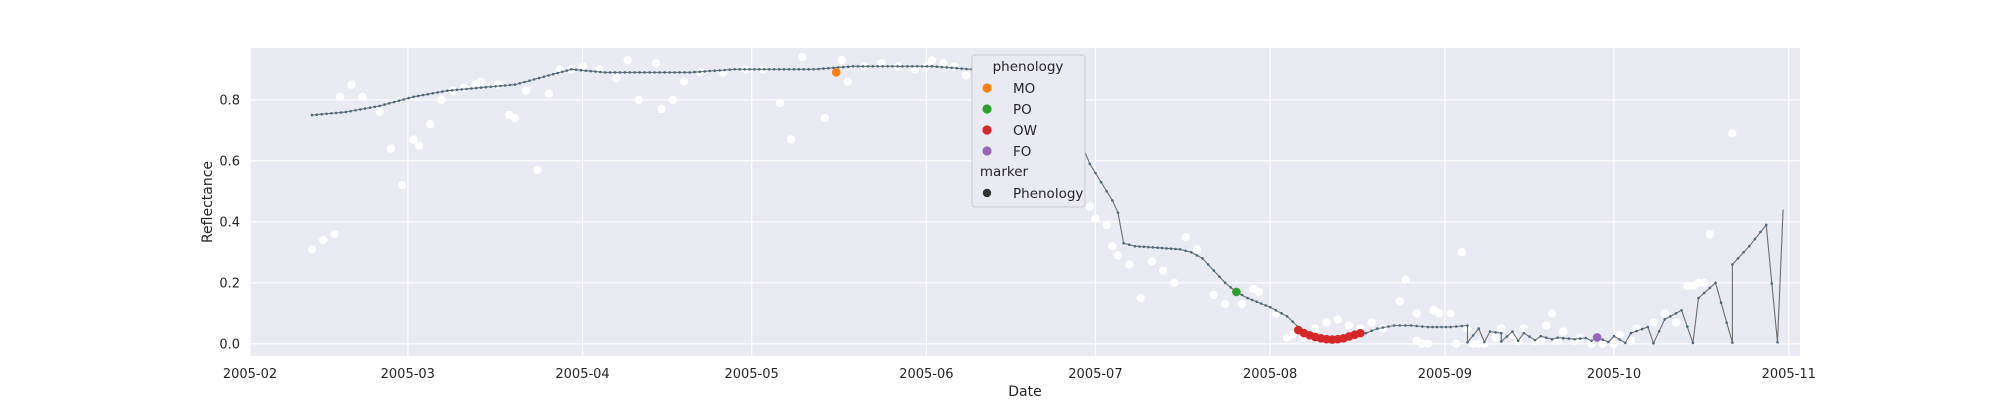 The image size is (2000, 404). Describe the element at coordinates (250, 374) in the screenshot. I see `x-tick-label: 2005-02` at that location.